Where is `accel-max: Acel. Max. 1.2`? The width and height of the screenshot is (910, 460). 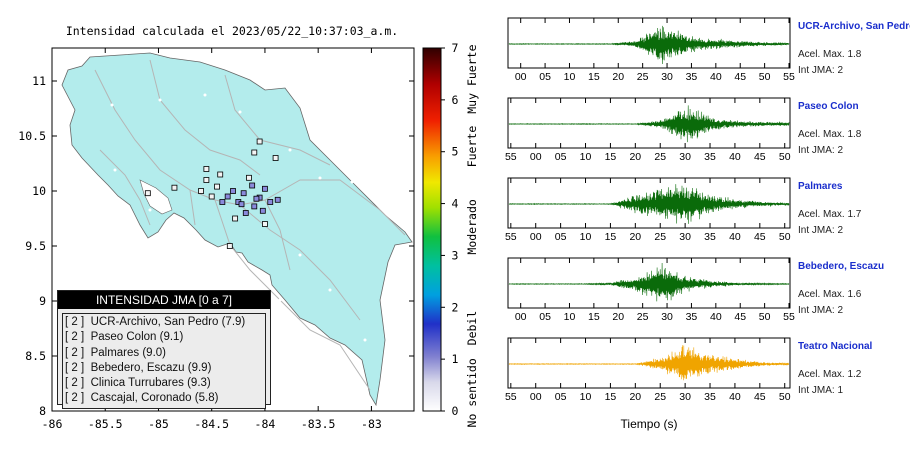
accel-max: Acel. Max. 1.2 is located at coordinates (830, 374).